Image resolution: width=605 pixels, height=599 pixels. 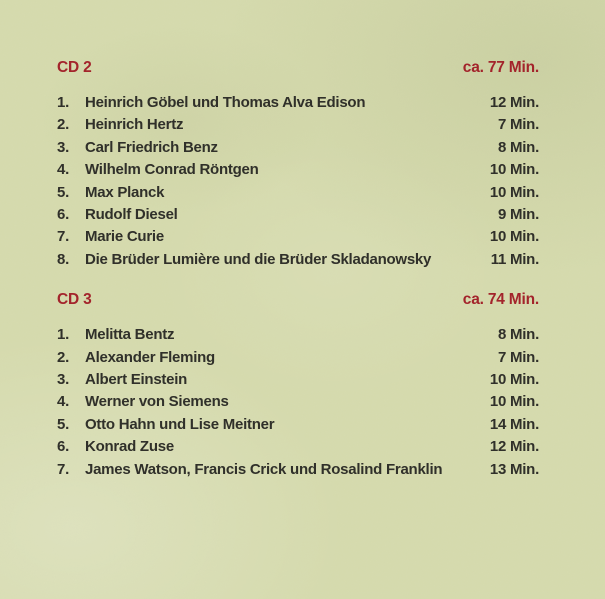 What do you see at coordinates (125, 192) in the screenshot?
I see `track-title: Max Planck` at bounding box center [125, 192].